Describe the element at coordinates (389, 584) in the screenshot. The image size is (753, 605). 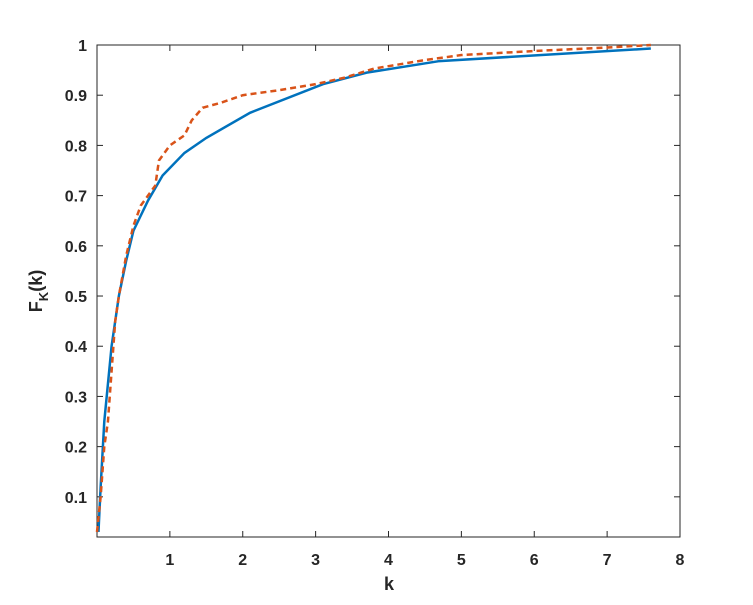
I see `x-axis-label: k` at that location.